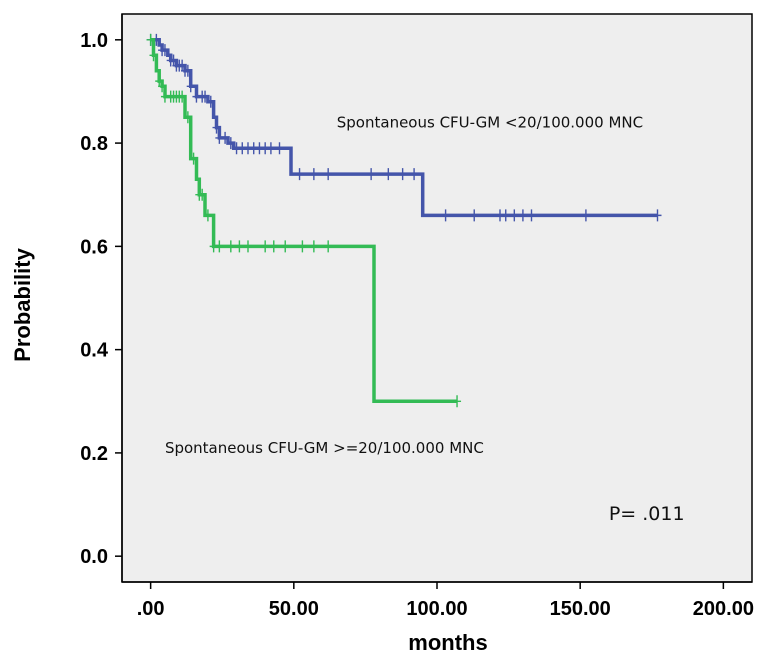  Describe the element at coordinates (94, 351) in the screenshot. I see `y-tick-label: 0.4` at that location.